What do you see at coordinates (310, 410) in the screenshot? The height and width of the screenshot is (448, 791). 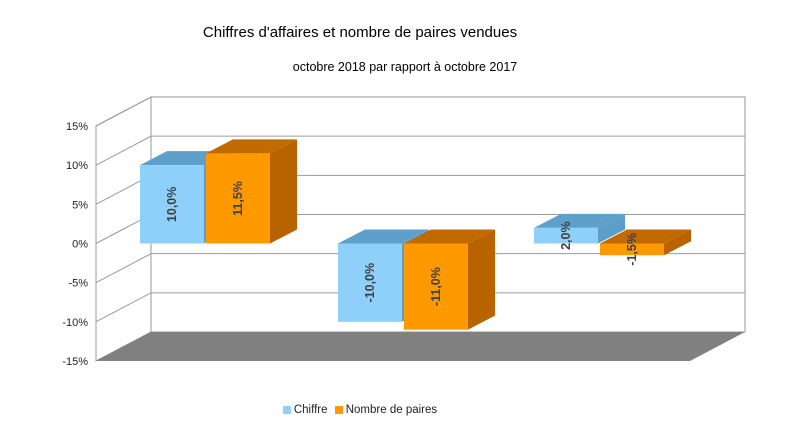 I see `legend-label-chiffre: Chiffre` at bounding box center [310, 410].